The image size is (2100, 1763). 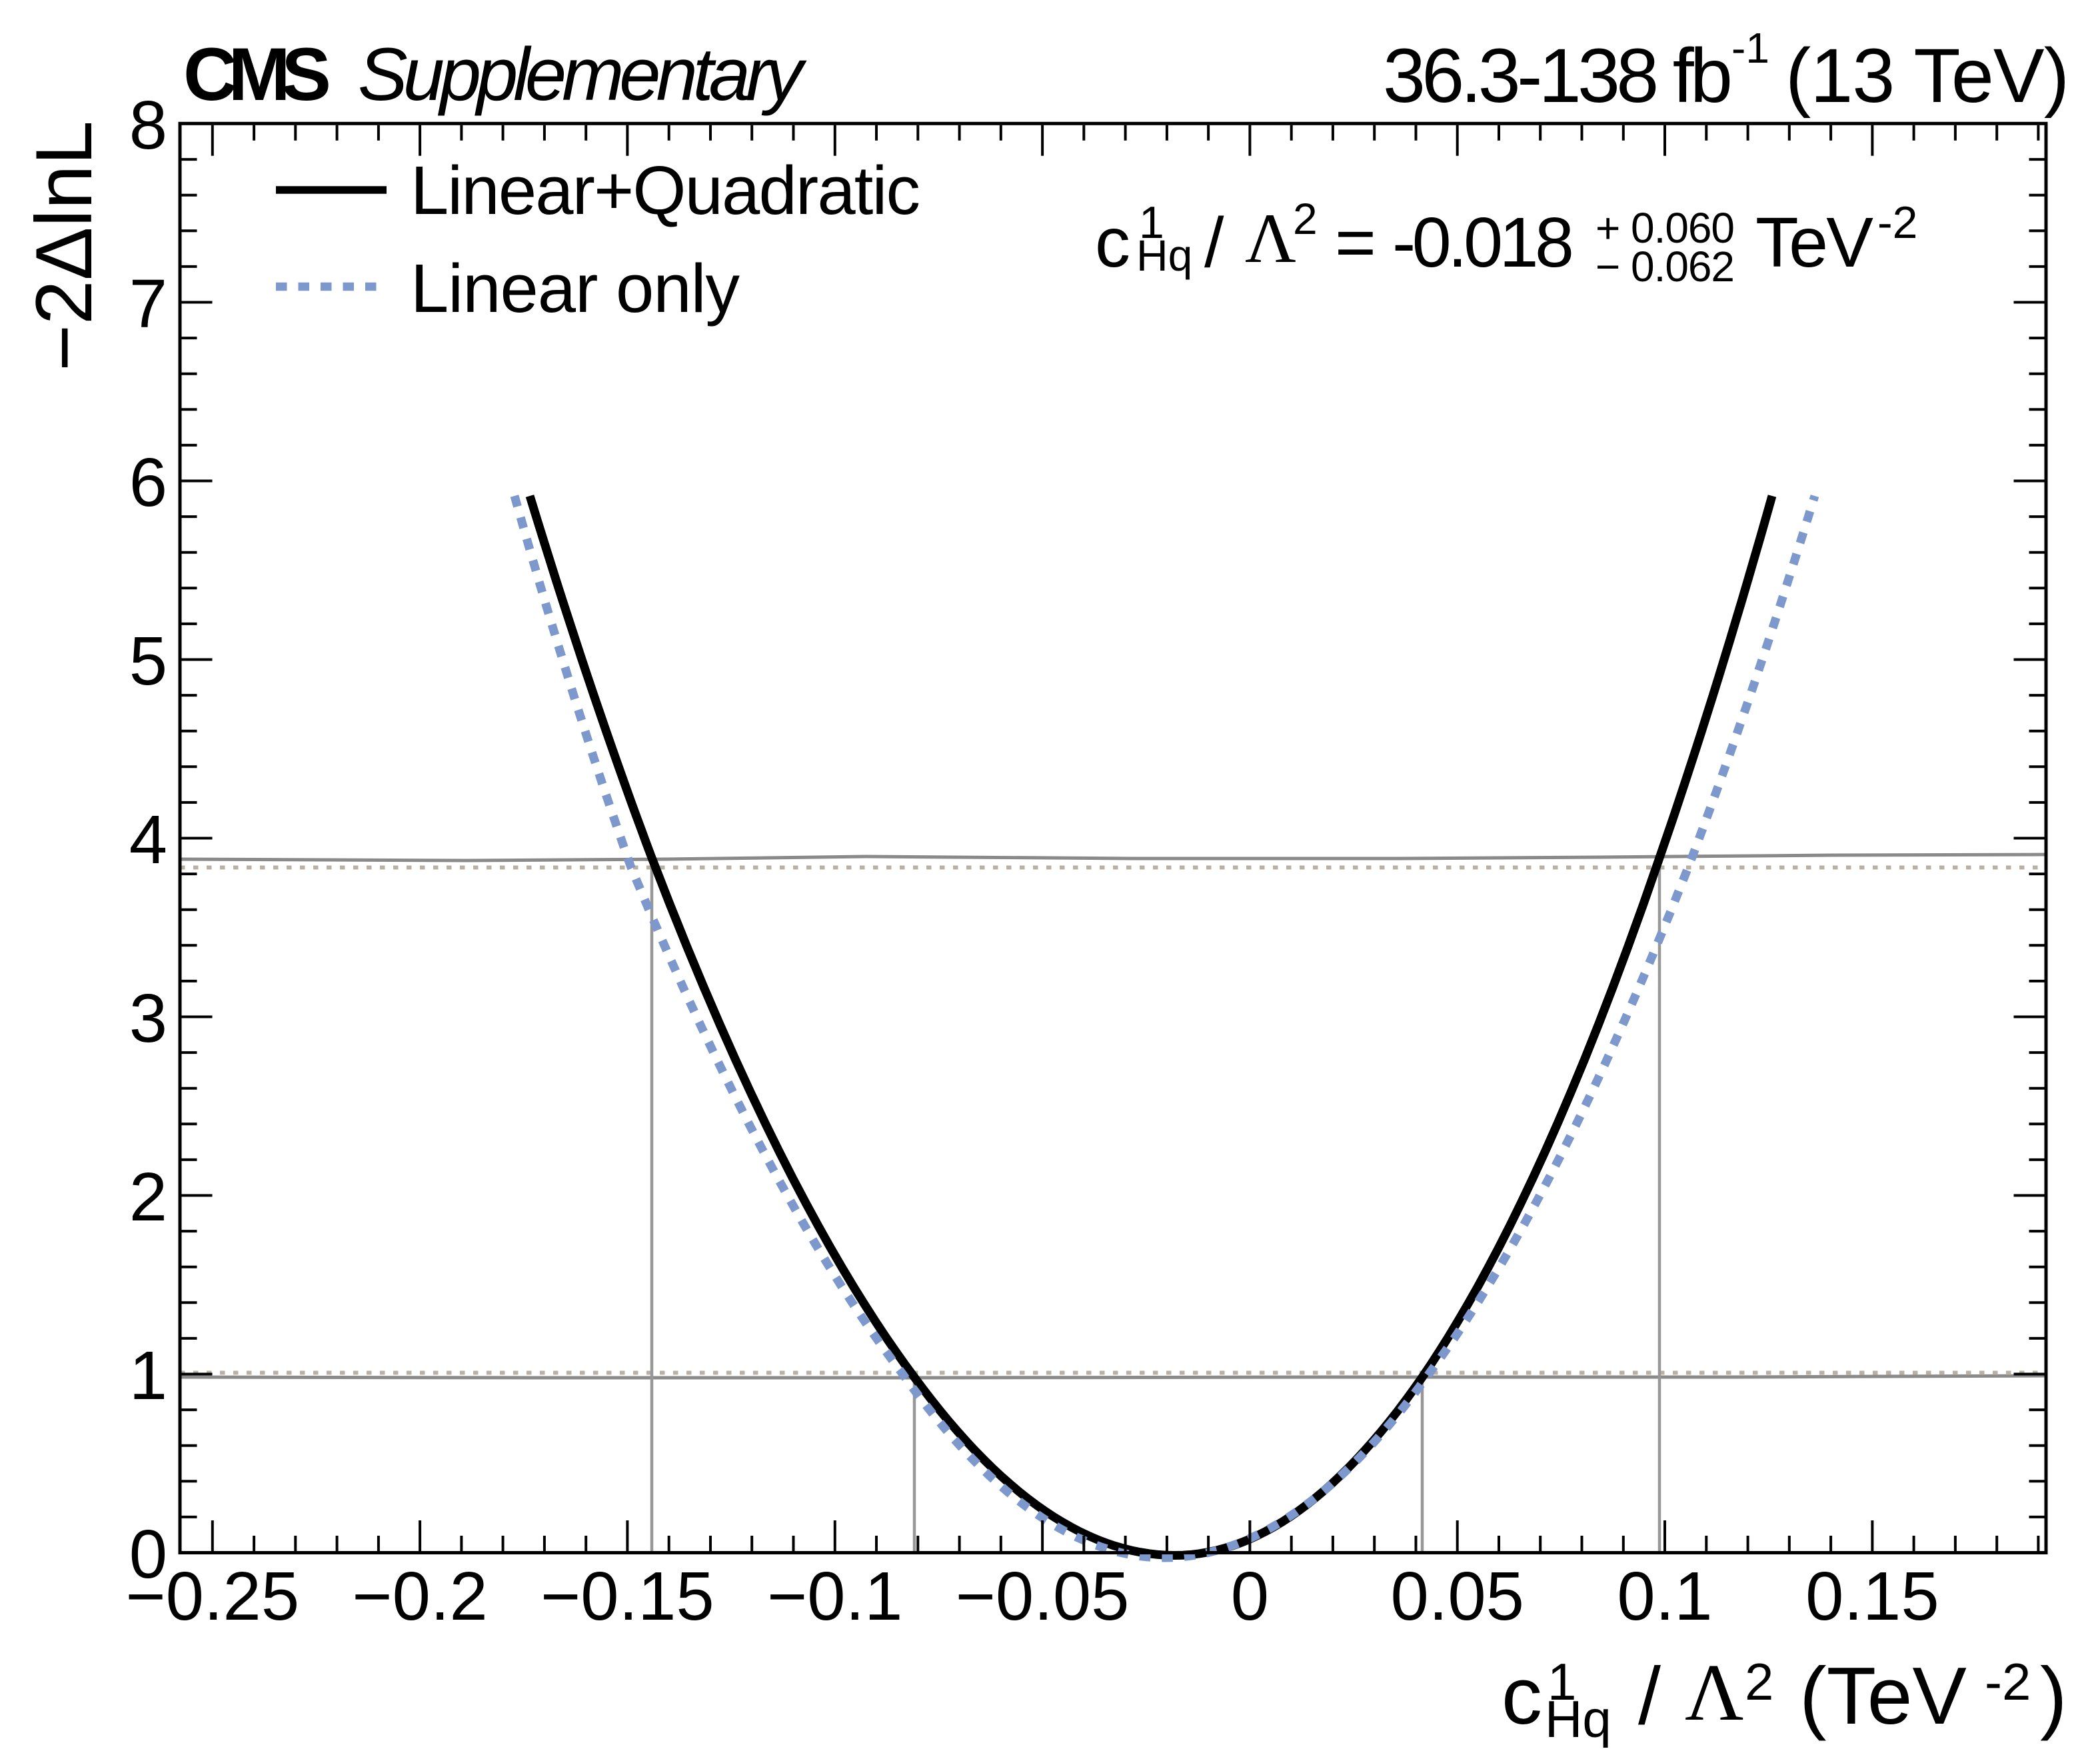 What do you see at coordinates (582, 74) in the screenshot?
I see `svg-text: Supplementary` at bounding box center [582, 74].